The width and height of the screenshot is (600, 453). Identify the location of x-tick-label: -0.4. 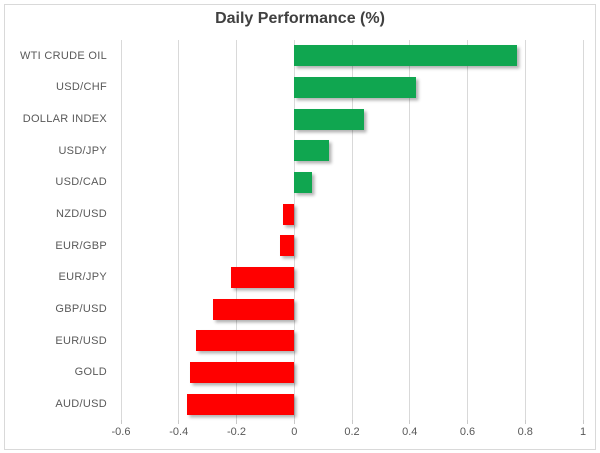
(179, 432).